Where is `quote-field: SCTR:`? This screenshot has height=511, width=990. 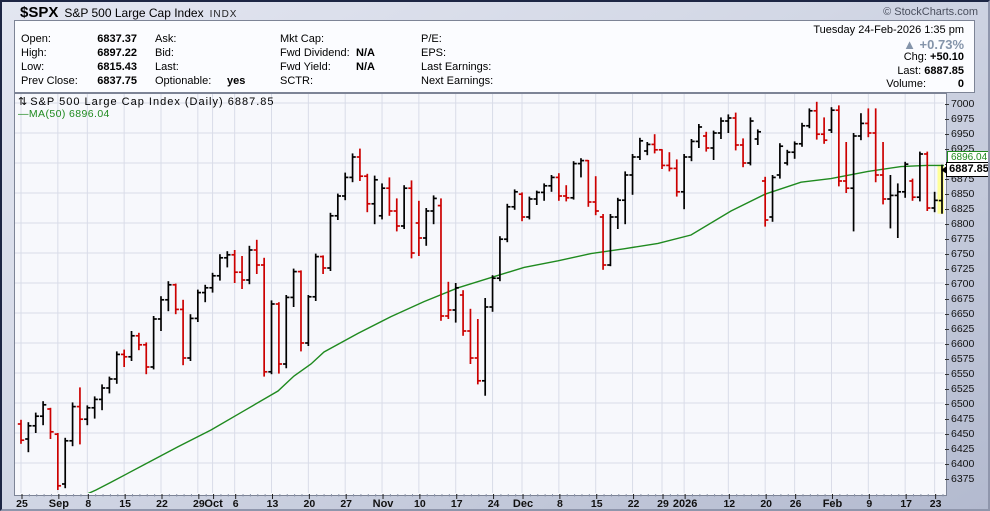 quote-field: SCTR: is located at coordinates (327, 81).